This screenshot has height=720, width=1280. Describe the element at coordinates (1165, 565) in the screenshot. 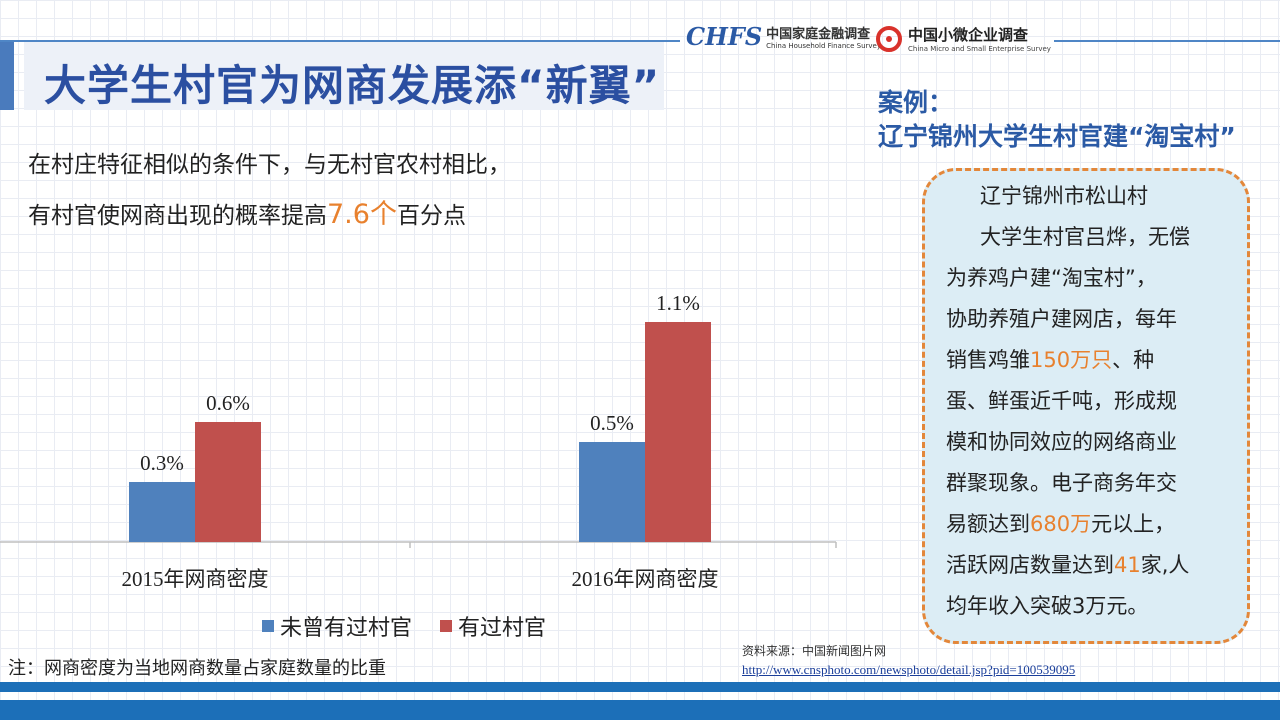

I see `case-text: 家,人` at that location.